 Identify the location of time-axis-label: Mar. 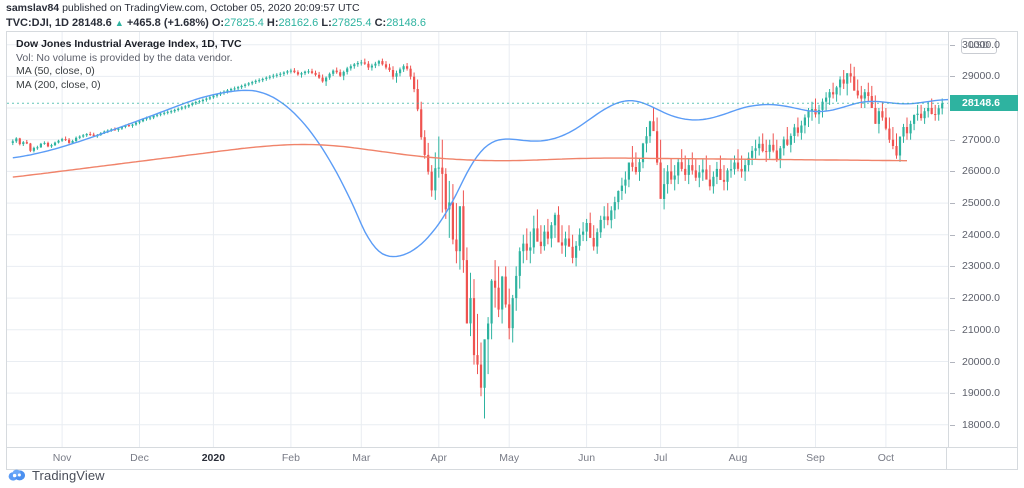
(361, 458).